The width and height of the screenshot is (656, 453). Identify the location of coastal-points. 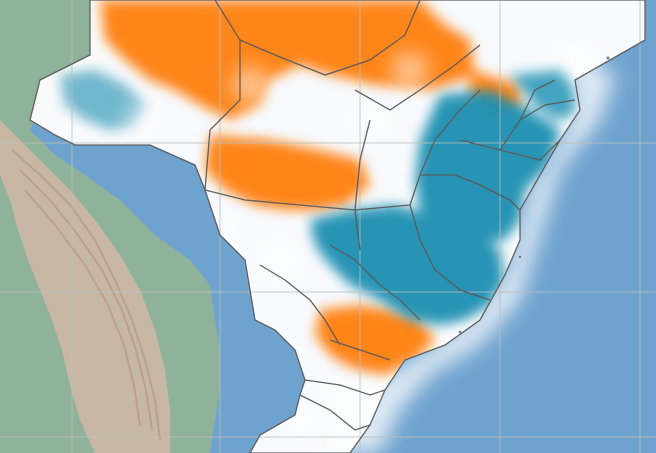
(534, 195).